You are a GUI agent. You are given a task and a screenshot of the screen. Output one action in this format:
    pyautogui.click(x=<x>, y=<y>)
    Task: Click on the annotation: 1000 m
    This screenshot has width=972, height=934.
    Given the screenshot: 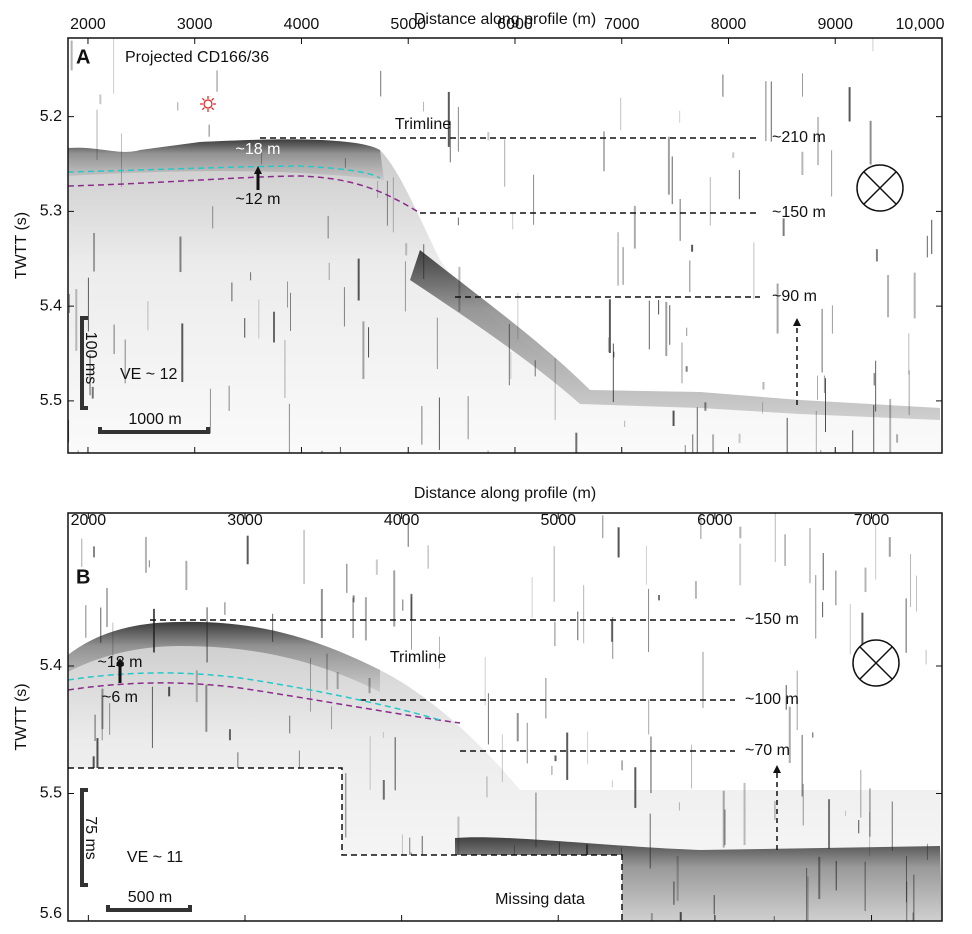 What is the action you would take?
    pyautogui.click(x=154, y=419)
    